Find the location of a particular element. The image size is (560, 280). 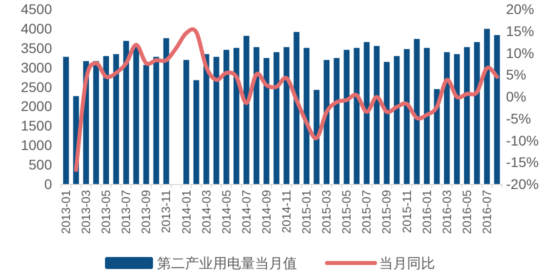

x-tick-label: 2014-09 is located at coordinates (266, 212).